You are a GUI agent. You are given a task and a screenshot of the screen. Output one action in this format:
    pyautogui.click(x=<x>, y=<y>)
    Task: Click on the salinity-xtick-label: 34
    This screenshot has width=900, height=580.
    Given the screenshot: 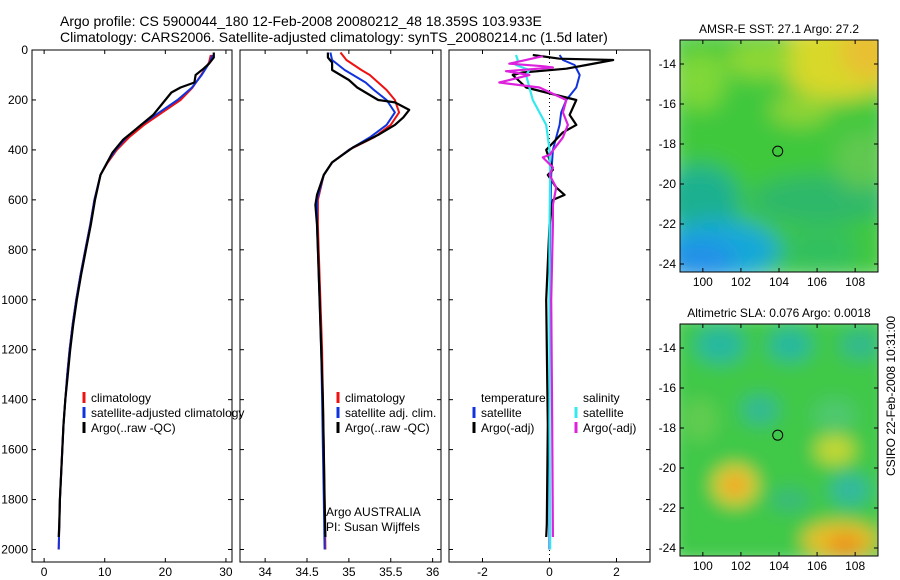 What is the action you would take?
    pyautogui.click(x=265, y=572)
    